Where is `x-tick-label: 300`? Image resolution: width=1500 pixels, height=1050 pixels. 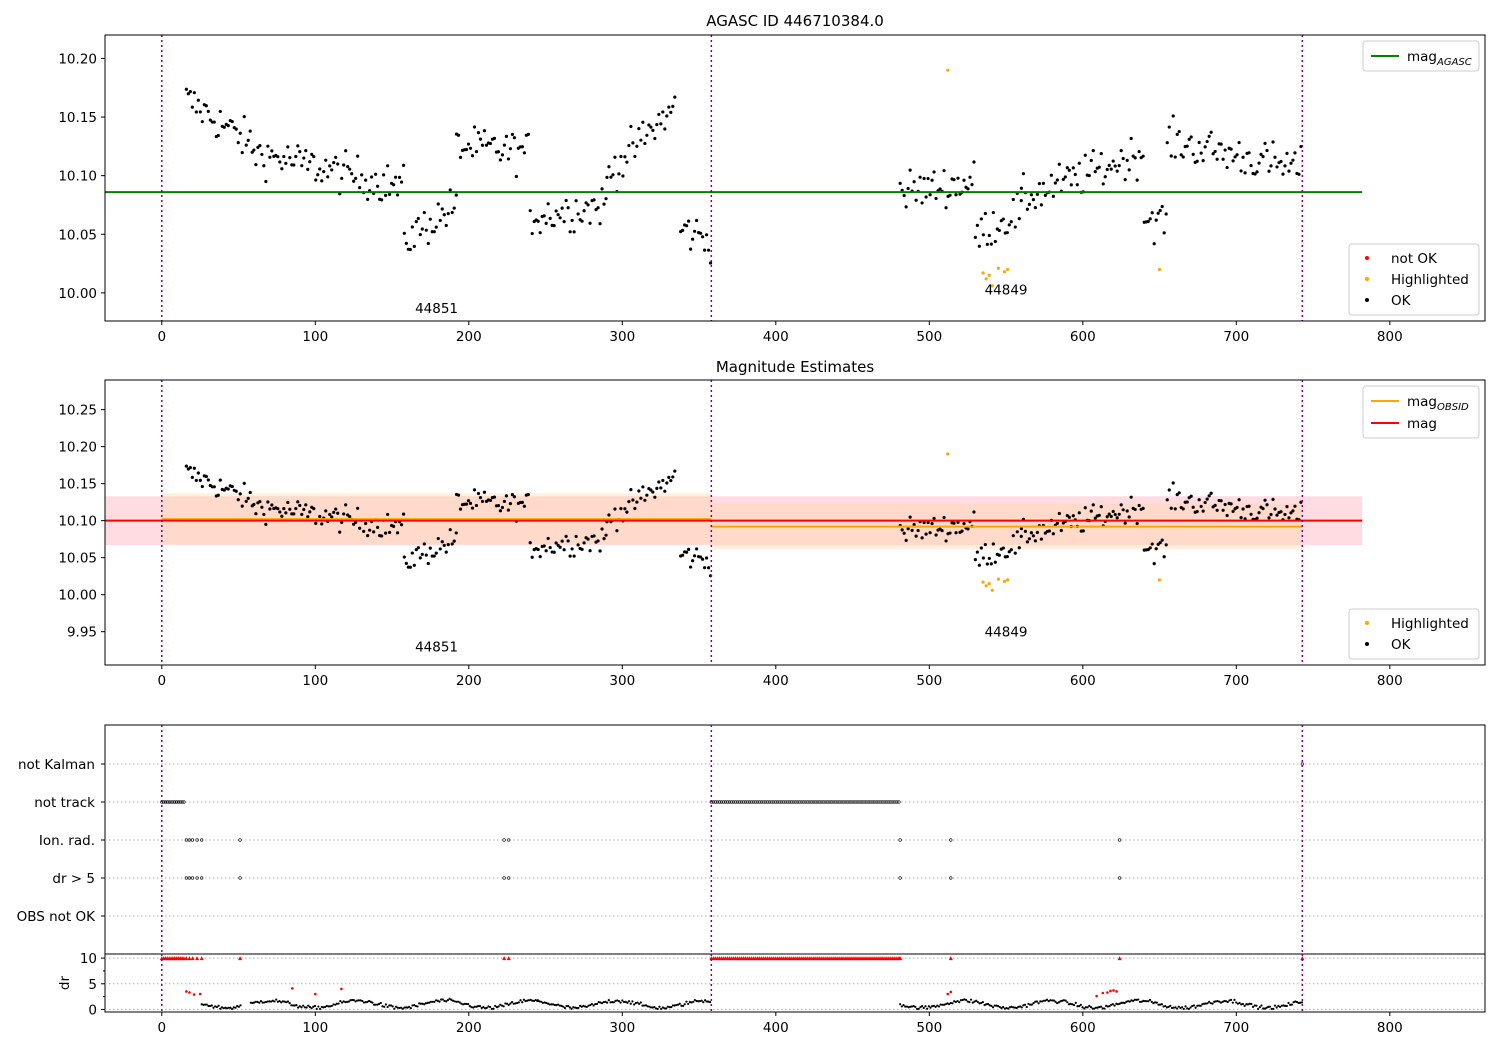
x-tick-label: 300 is located at coordinates (622, 681).